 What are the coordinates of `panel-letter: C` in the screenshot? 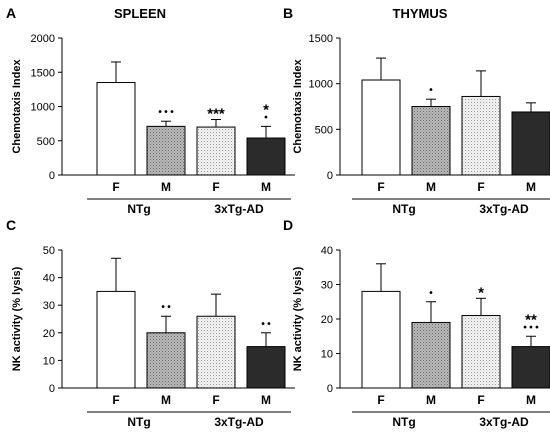 It's located at (11, 225).